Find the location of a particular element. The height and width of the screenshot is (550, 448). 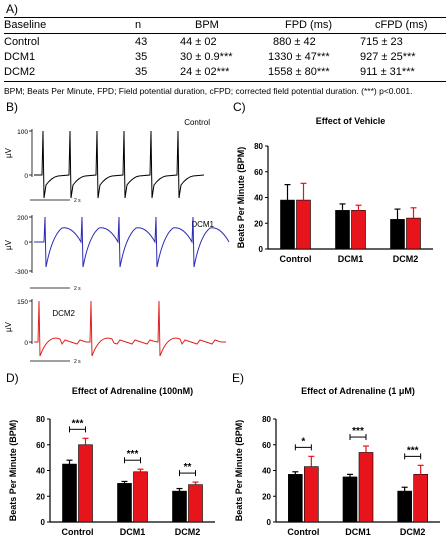

significance-label: * is located at coordinates (303, 441).